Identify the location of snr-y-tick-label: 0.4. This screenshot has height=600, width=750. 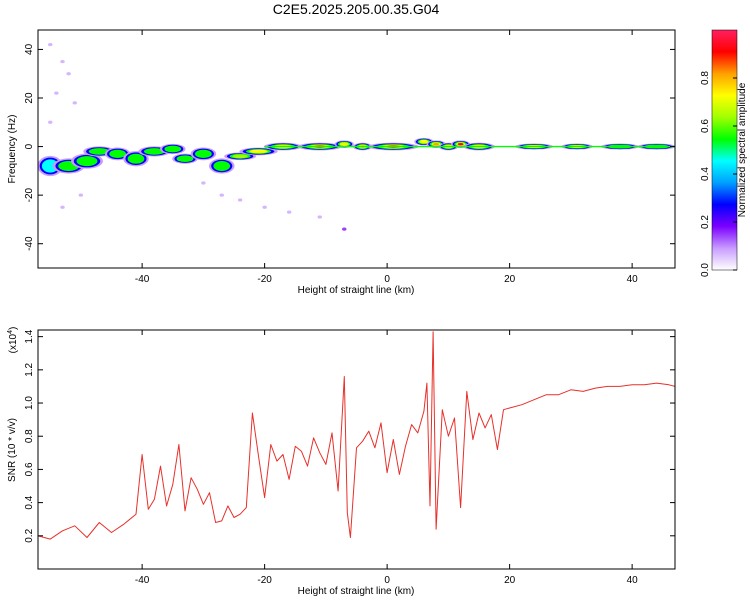
(29, 502).